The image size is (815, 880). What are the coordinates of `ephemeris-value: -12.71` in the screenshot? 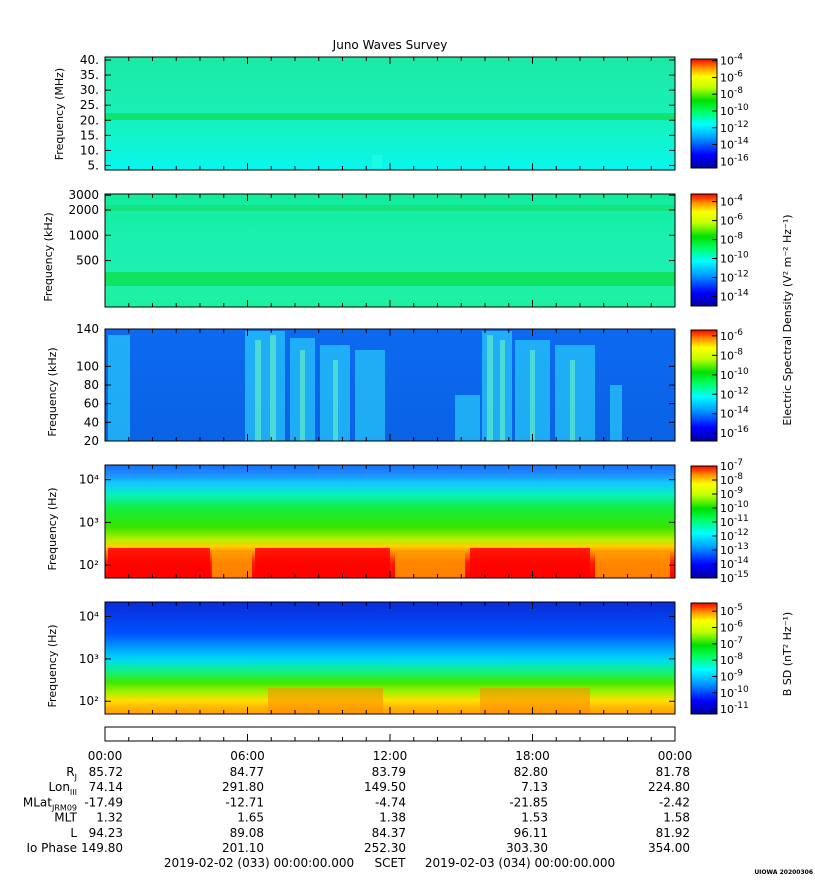 It's located at (244, 802).